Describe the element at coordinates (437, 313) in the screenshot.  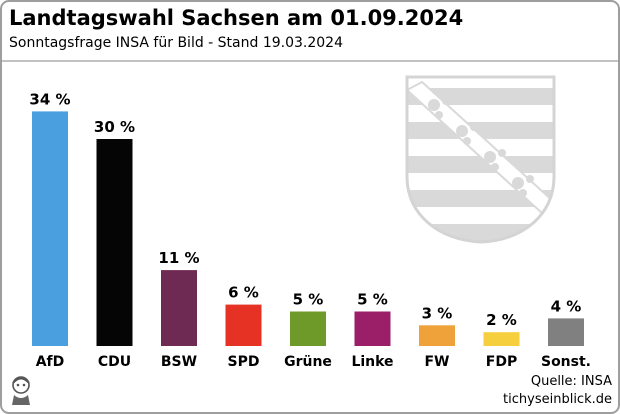
I see `value-label-6: 3 %` at that location.